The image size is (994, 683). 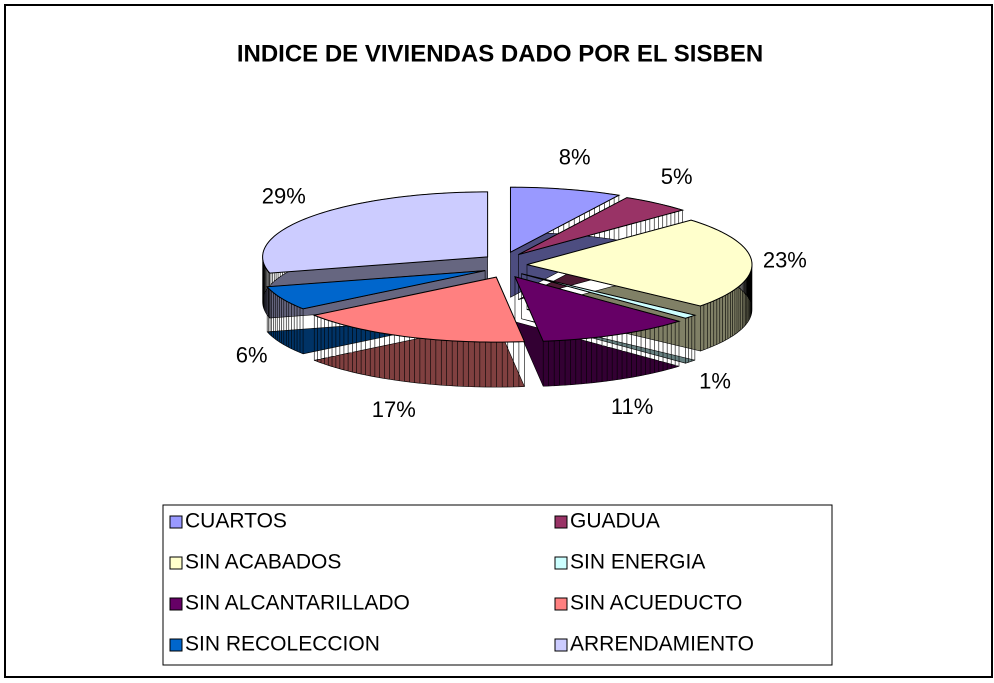 I want to click on data-label: 17%, so click(x=394, y=409).